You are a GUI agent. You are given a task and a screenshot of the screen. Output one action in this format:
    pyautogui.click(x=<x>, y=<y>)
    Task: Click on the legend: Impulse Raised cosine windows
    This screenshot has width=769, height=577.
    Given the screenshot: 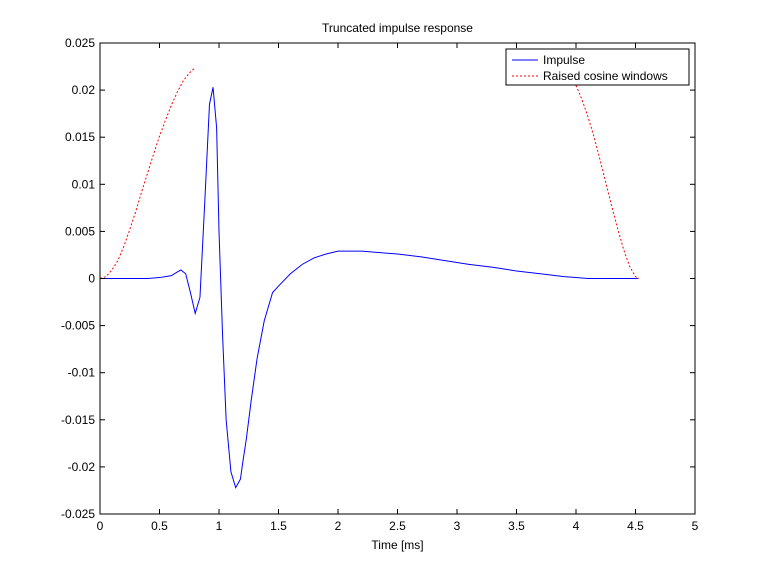 What is the action you would take?
    pyautogui.click(x=597, y=67)
    